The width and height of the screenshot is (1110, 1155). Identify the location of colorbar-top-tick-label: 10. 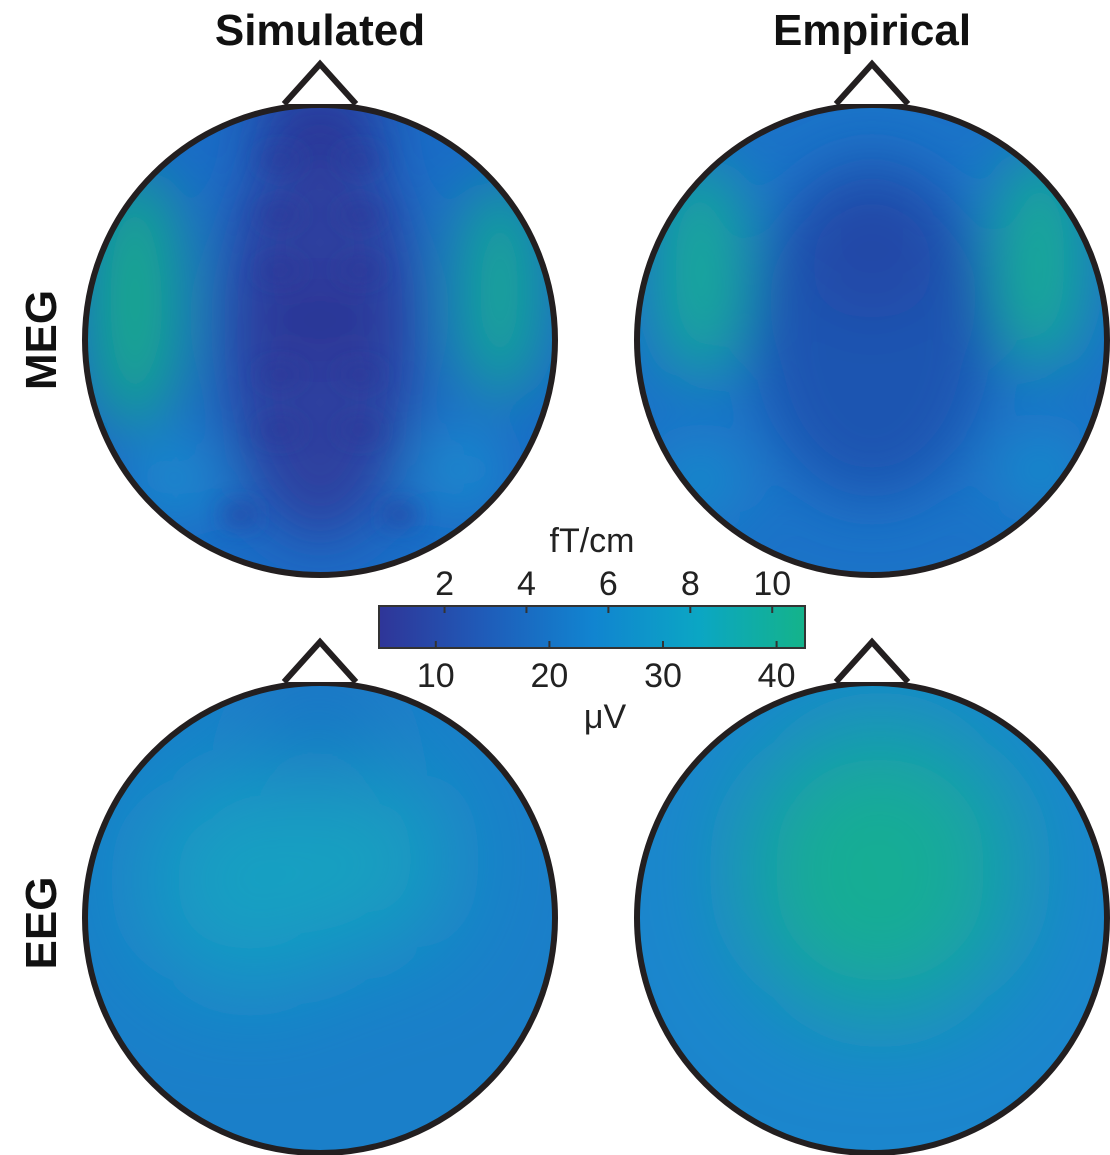
(772, 584).